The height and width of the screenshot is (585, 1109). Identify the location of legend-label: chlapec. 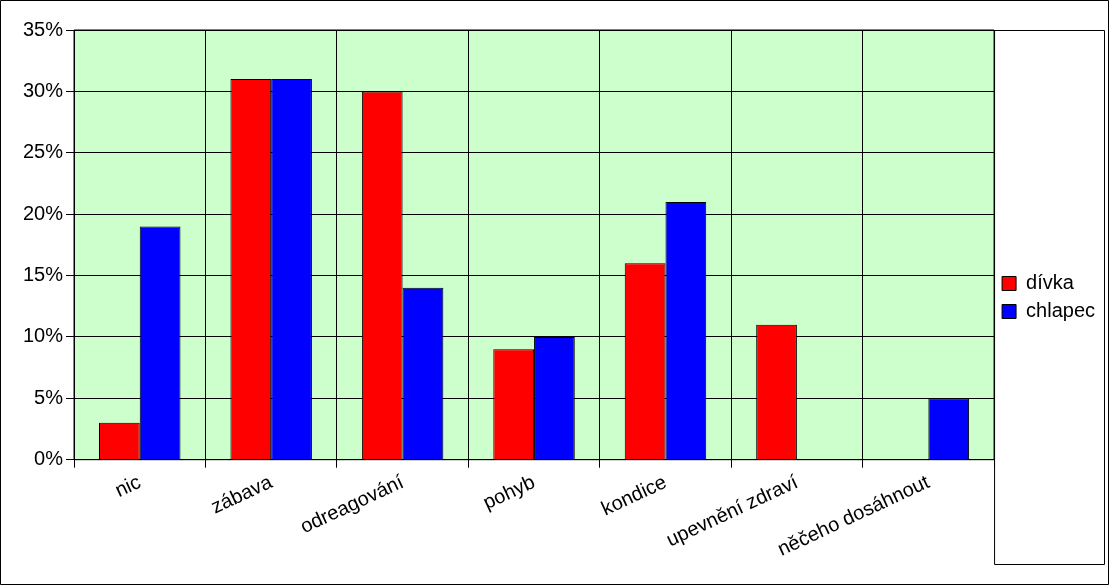
(1060, 310).